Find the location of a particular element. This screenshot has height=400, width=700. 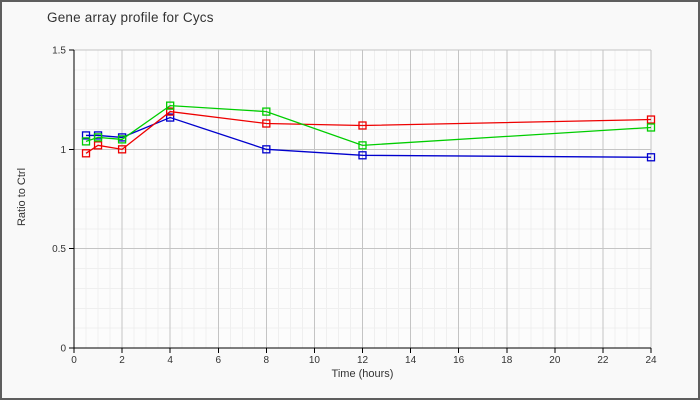

series-green-line is located at coordinates (368, 125).